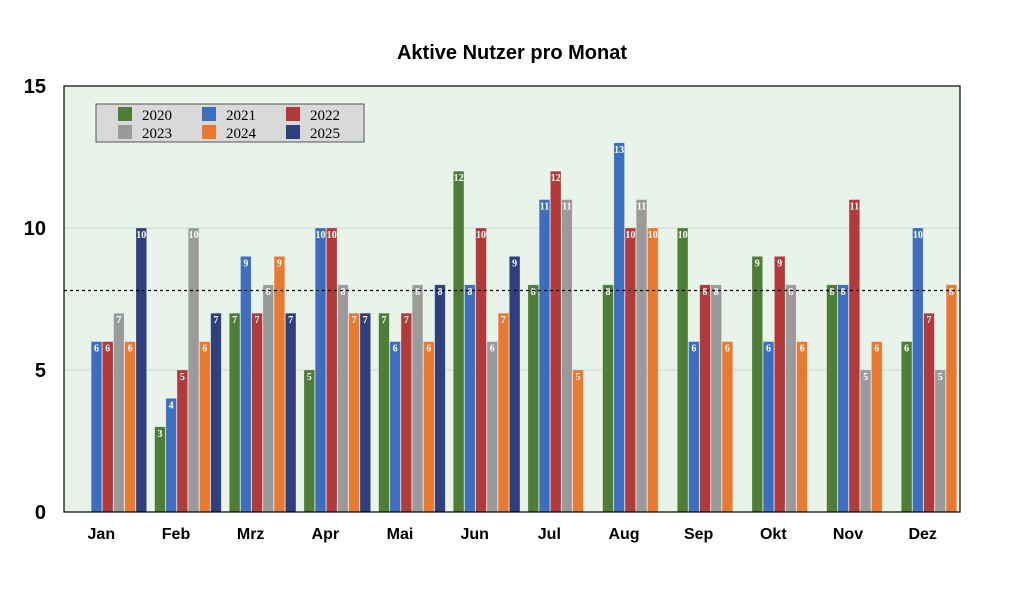  What do you see at coordinates (325, 134) in the screenshot?
I see `legend-label: 2025` at bounding box center [325, 134].